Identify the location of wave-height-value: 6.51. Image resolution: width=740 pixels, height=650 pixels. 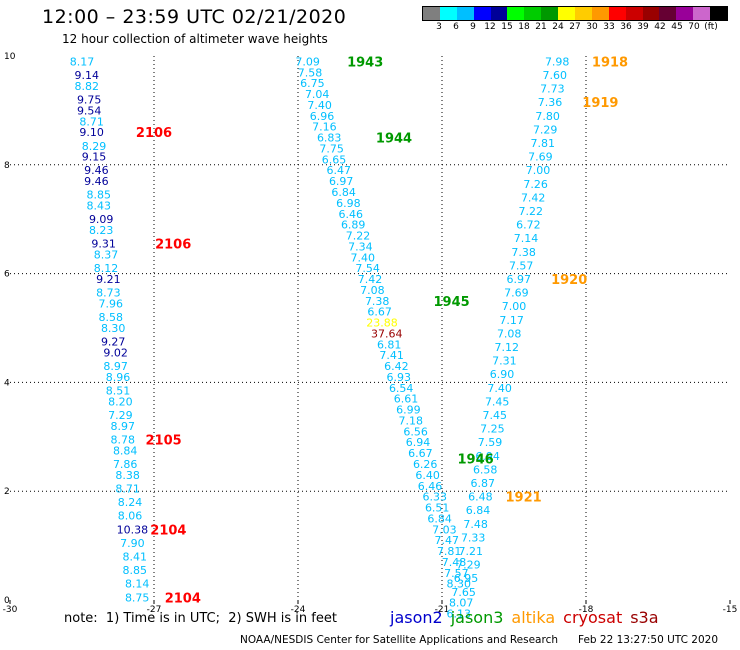
(437, 508).